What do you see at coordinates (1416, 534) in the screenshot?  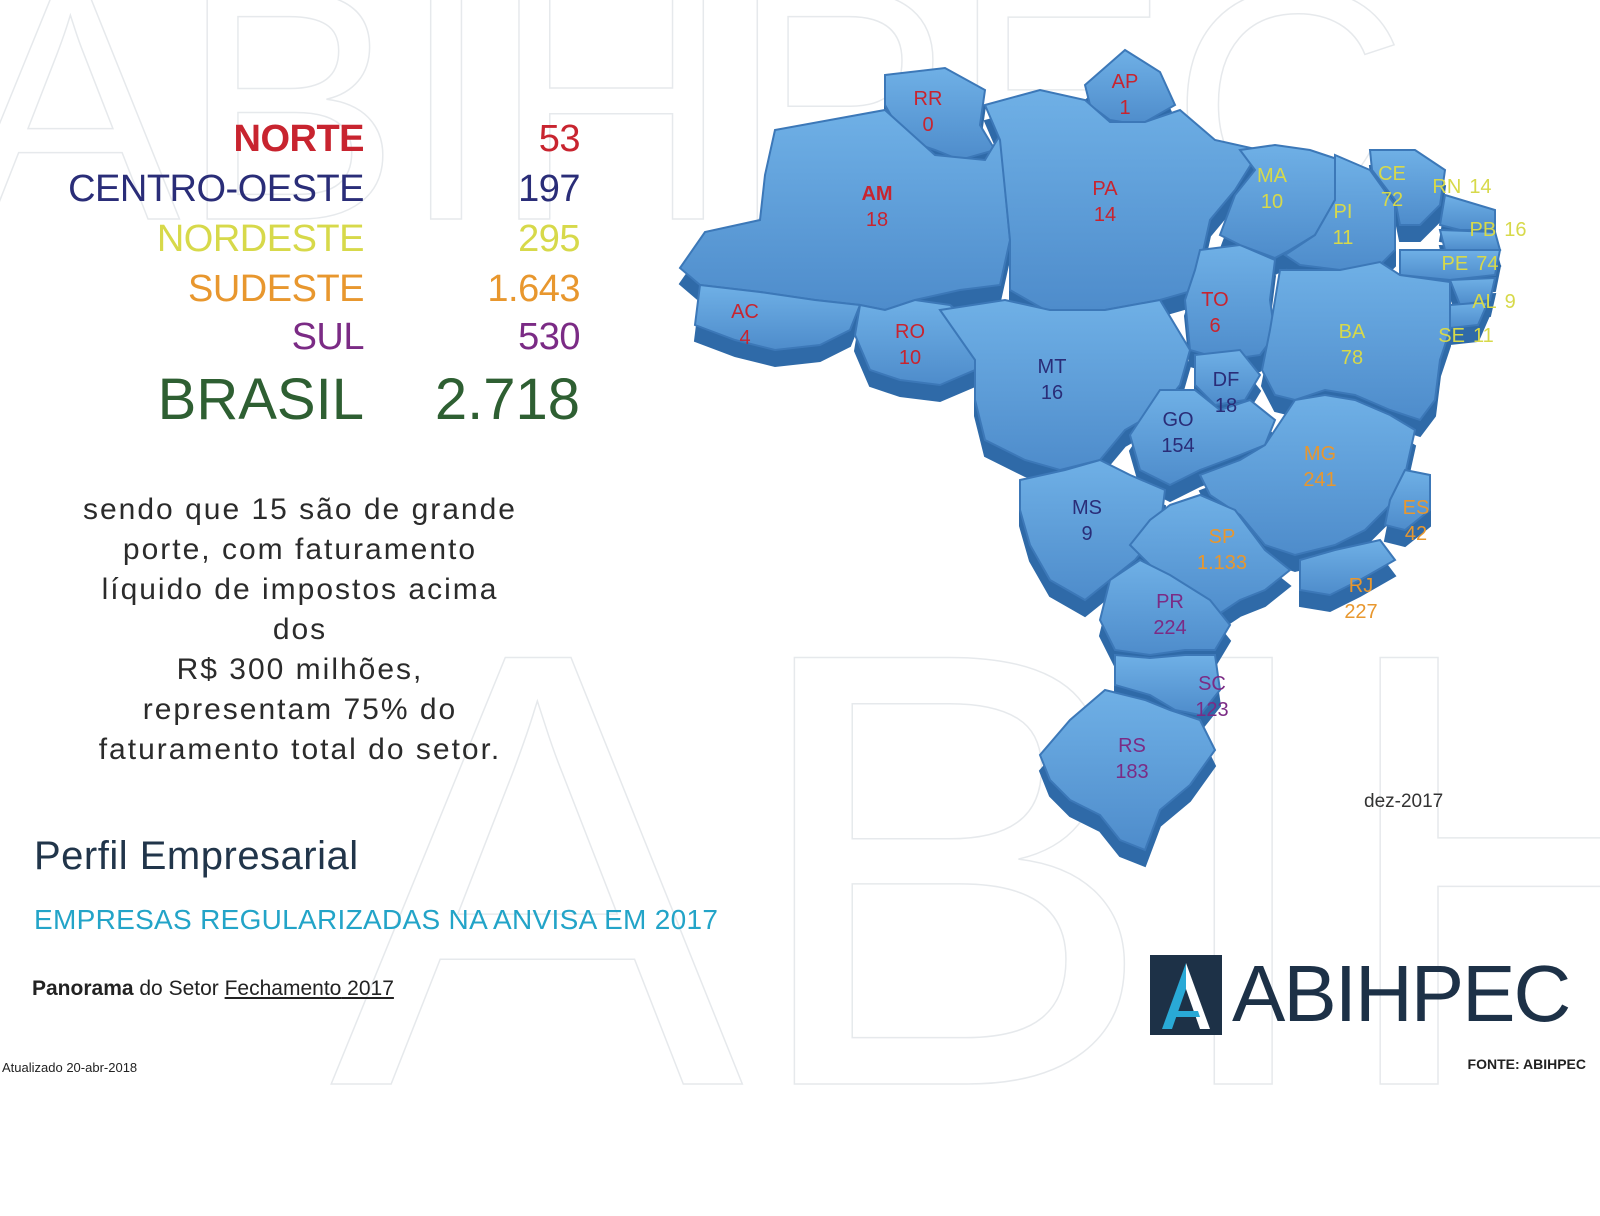 I see `state-value-es: 42` at bounding box center [1416, 534].